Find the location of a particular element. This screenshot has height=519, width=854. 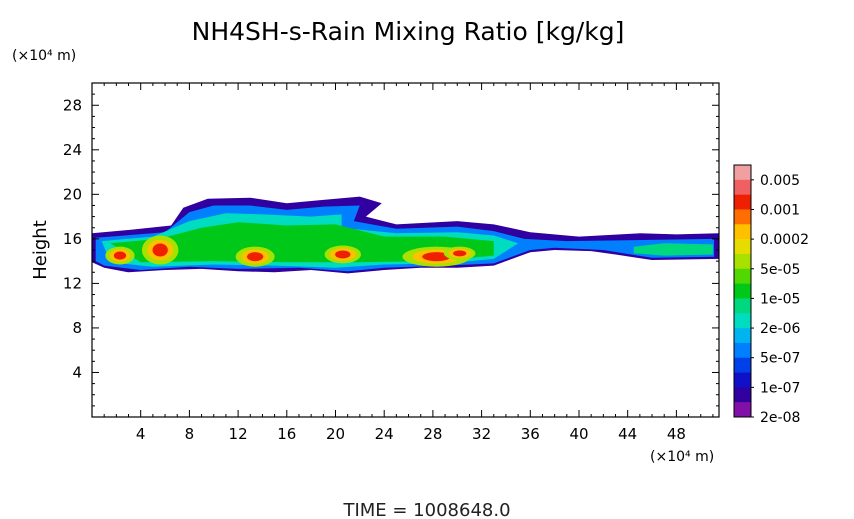

x-unit-label: (×10⁴ m) is located at coordinates (682, 457).